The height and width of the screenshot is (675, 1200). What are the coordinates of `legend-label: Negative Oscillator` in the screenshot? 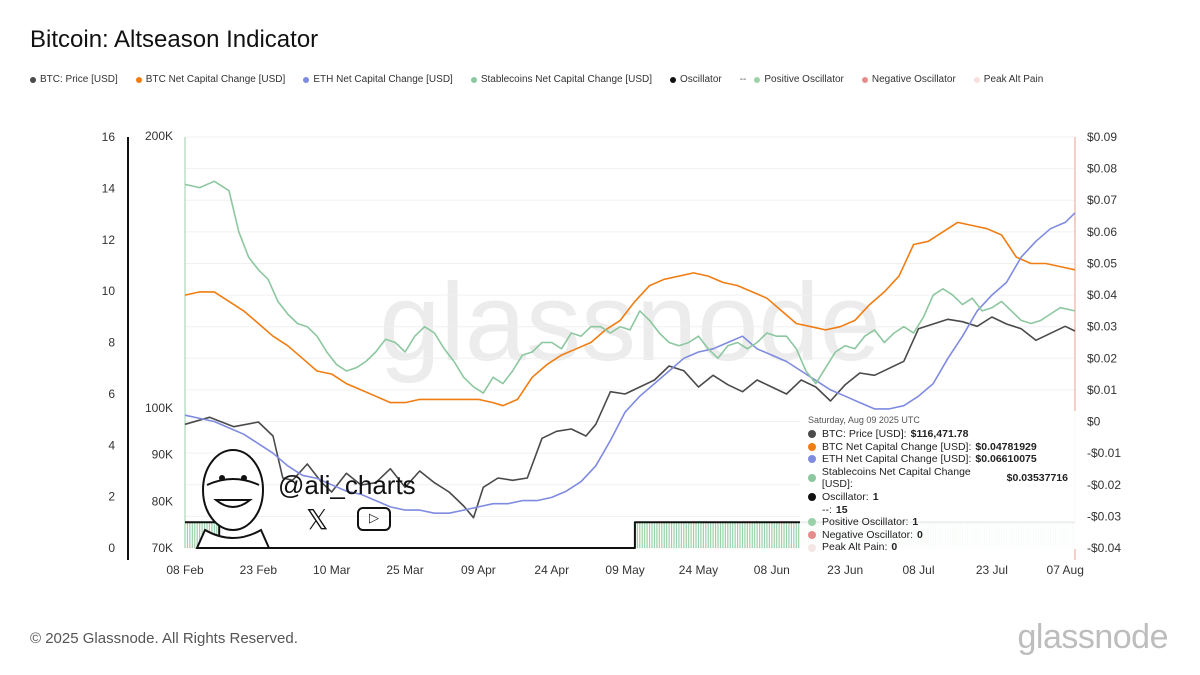 It's located at (913, 79).